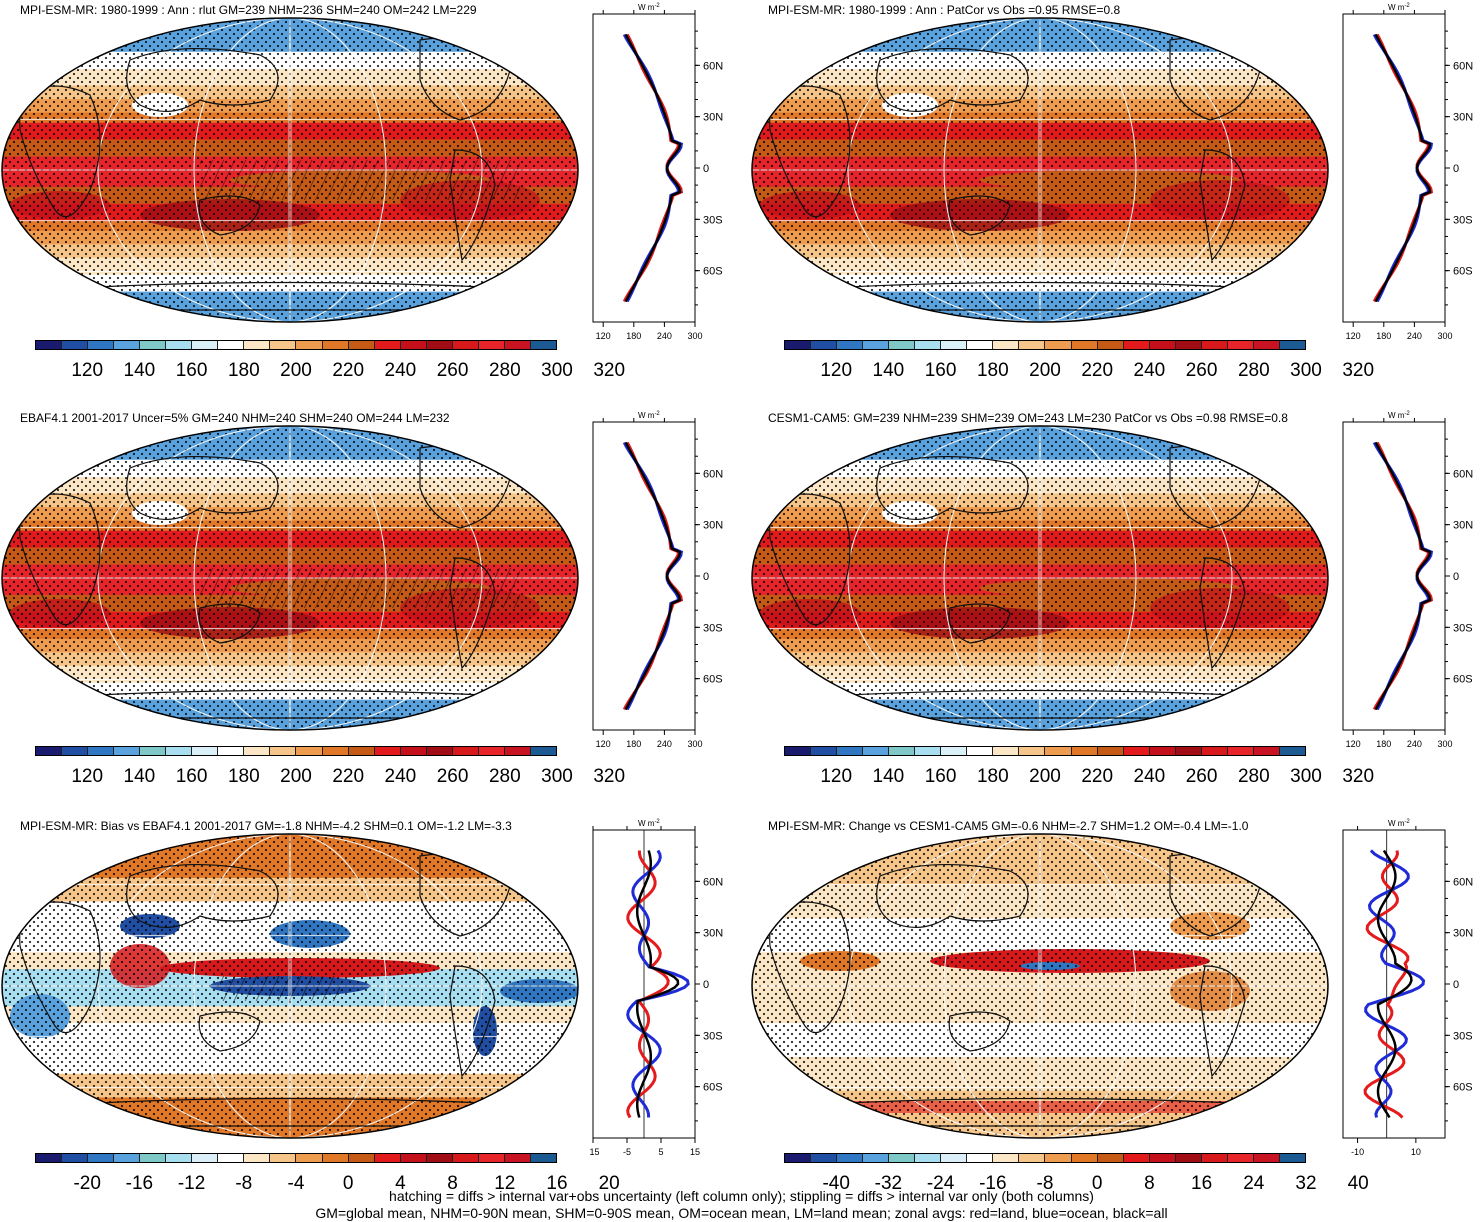 The height and width of the screenshot is (1222, 1483). What do you see at coordinates (1045, 776) in the screenshot?
I see `colorbar-tick-label: 200` at bounding box center [1045, 776].